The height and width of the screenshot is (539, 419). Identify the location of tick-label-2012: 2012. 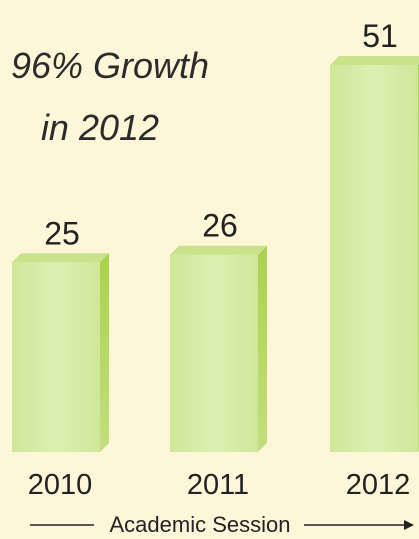
(378, 485).